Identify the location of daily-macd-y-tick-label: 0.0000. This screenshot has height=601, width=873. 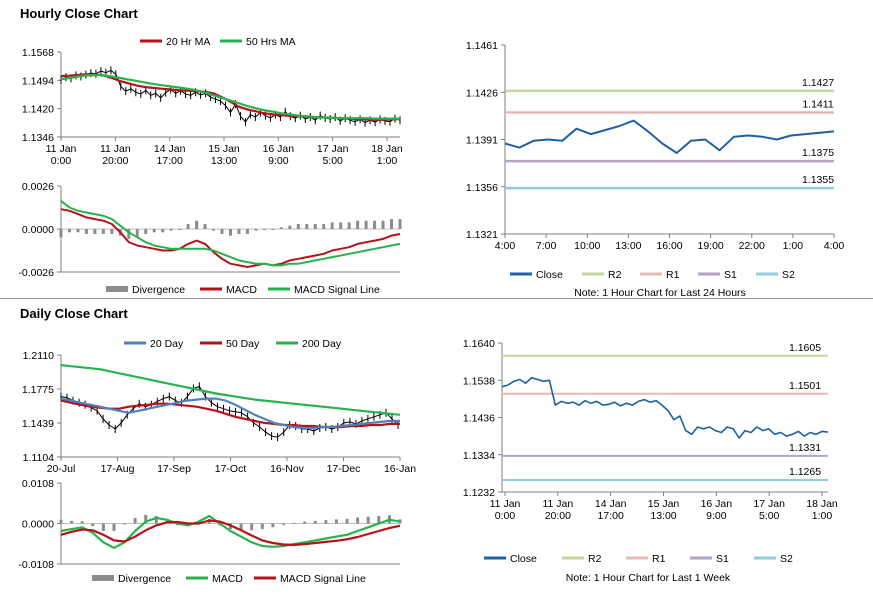
(38, 525).